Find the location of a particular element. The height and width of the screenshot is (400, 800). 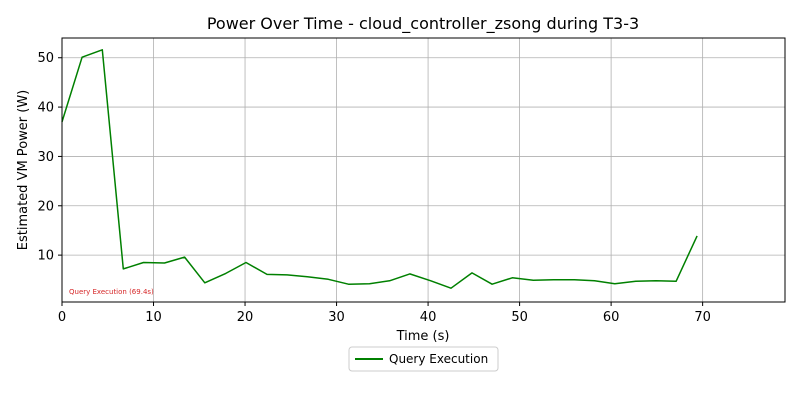

legend-box is located at coordinates (423, 359).